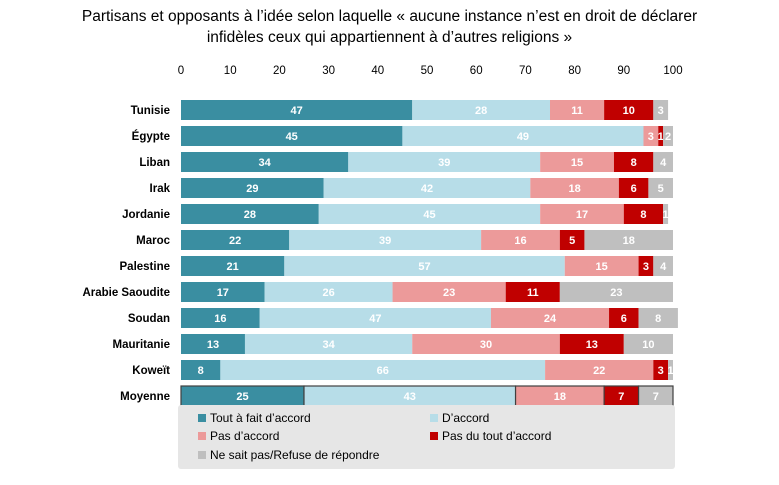 This screenshot has height=485, width=779. I want to click on x-tick-label: 40, so click(377, 71).